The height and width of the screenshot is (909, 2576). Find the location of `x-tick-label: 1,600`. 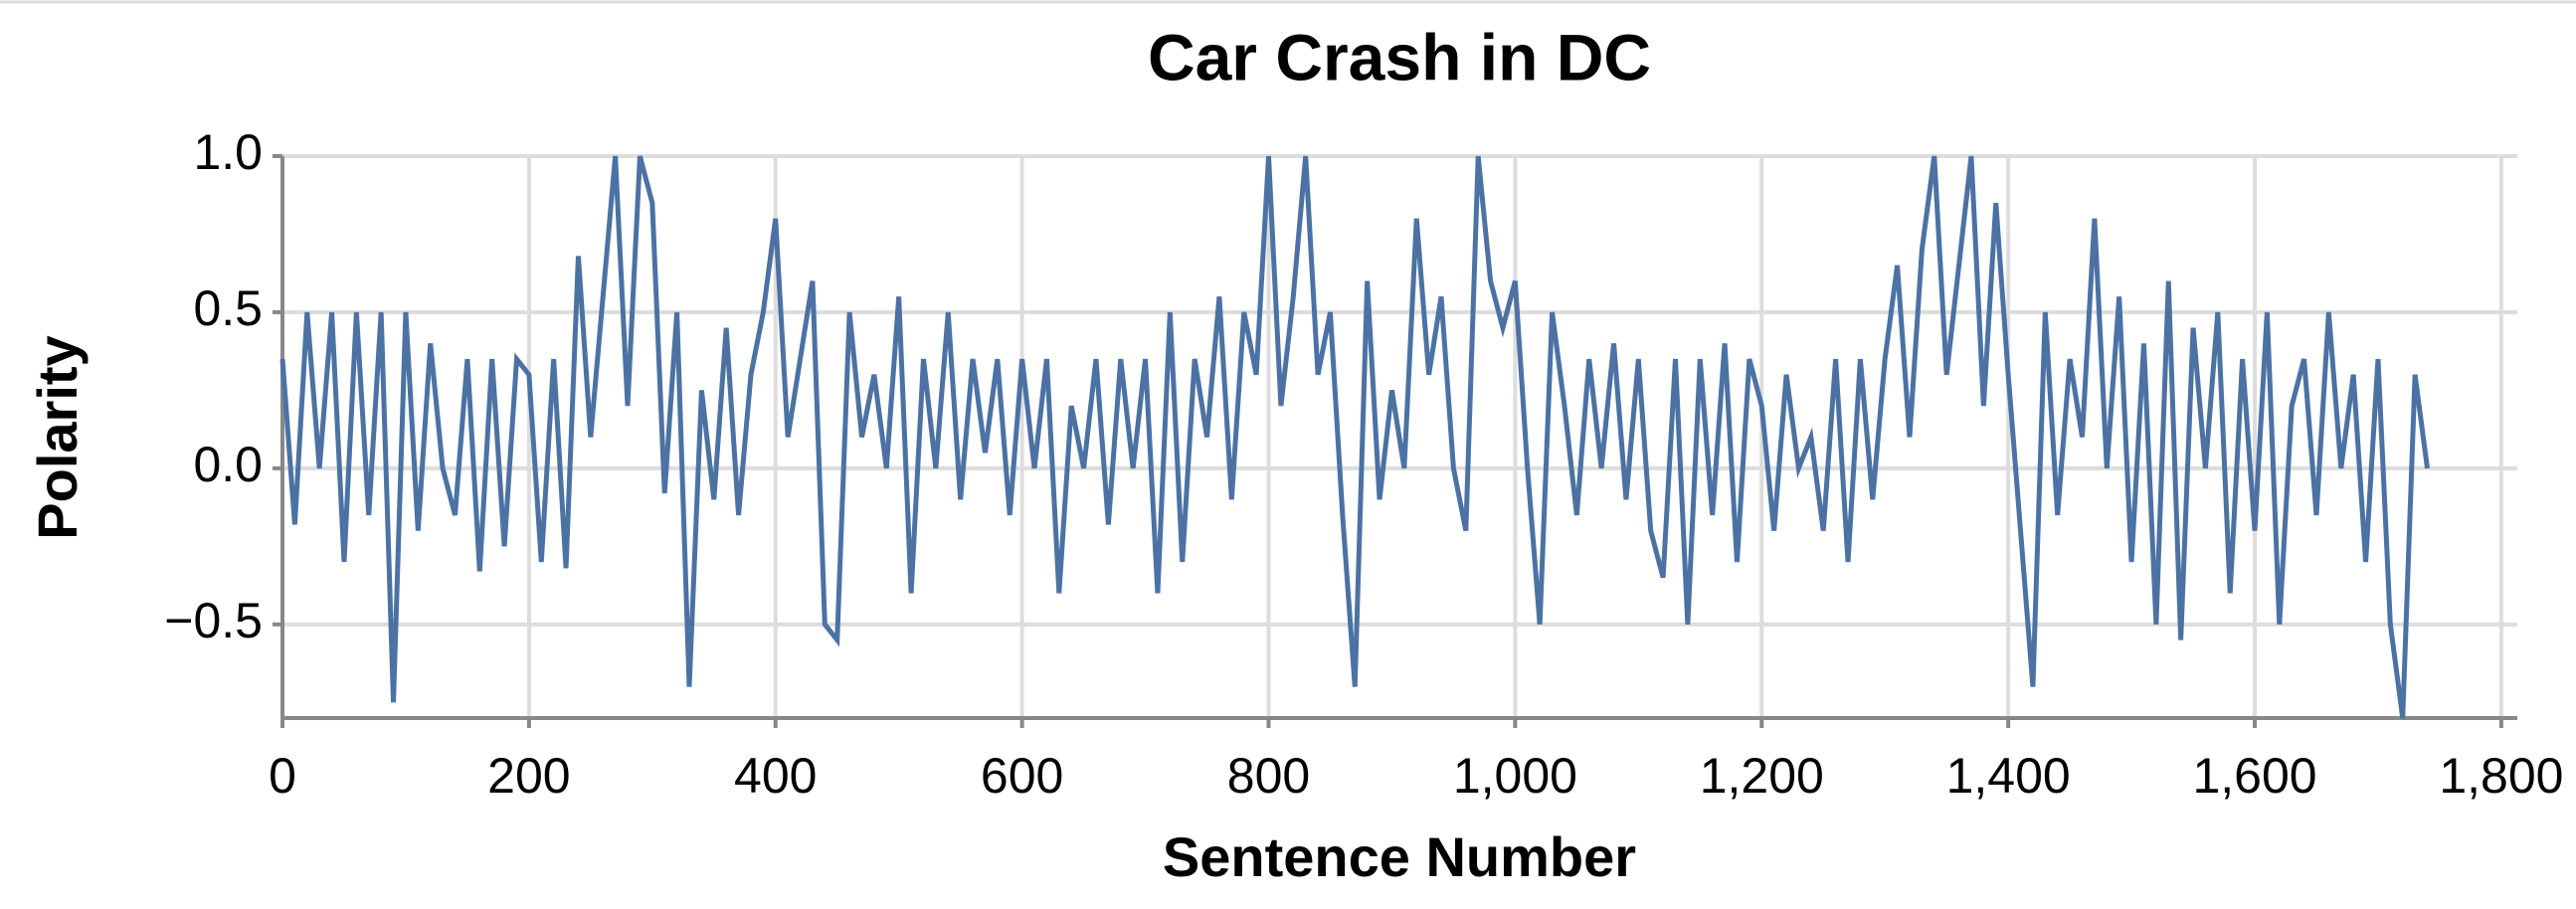

x-tick-label: 1,600 is located at coordinates (2254, 776).